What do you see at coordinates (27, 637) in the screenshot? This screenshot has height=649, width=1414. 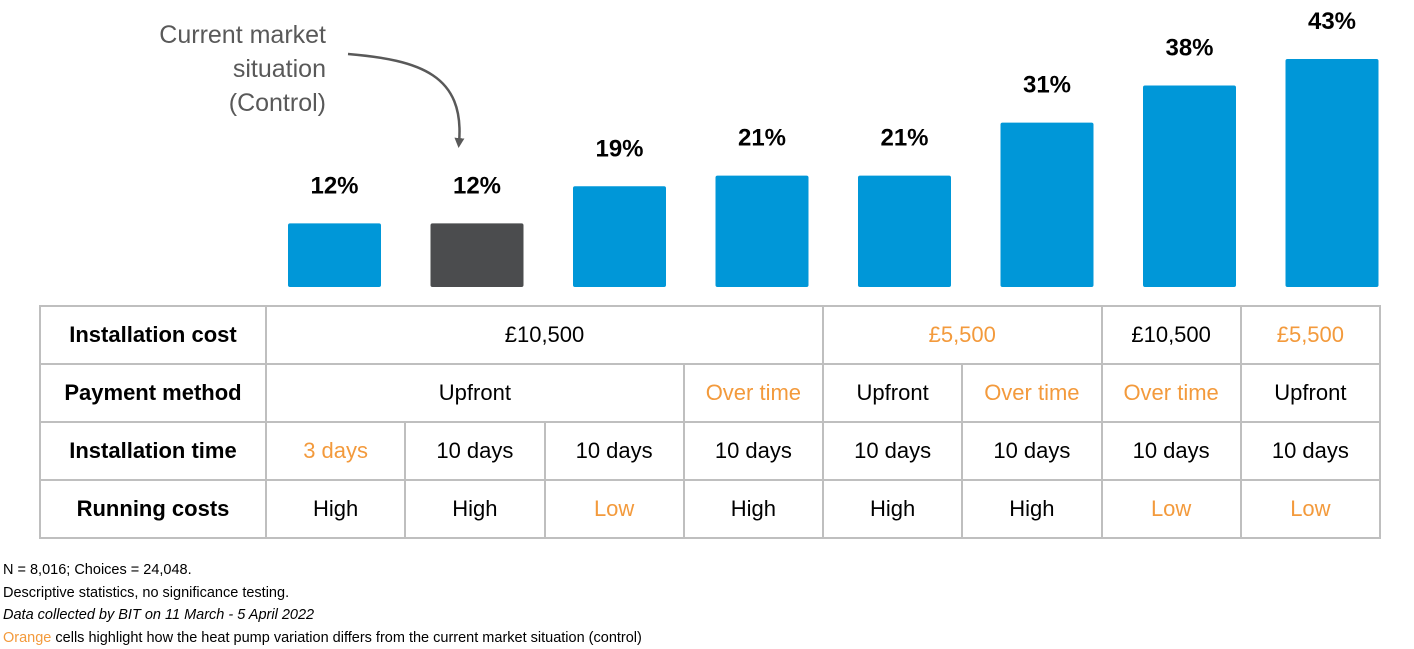 I see `orange-word: Orange` at bounding box center [27, 637].